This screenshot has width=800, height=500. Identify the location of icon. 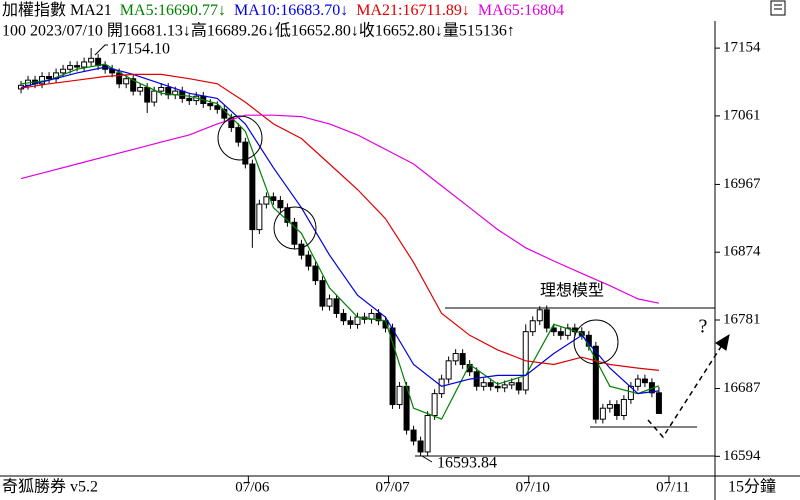
(778, 8).